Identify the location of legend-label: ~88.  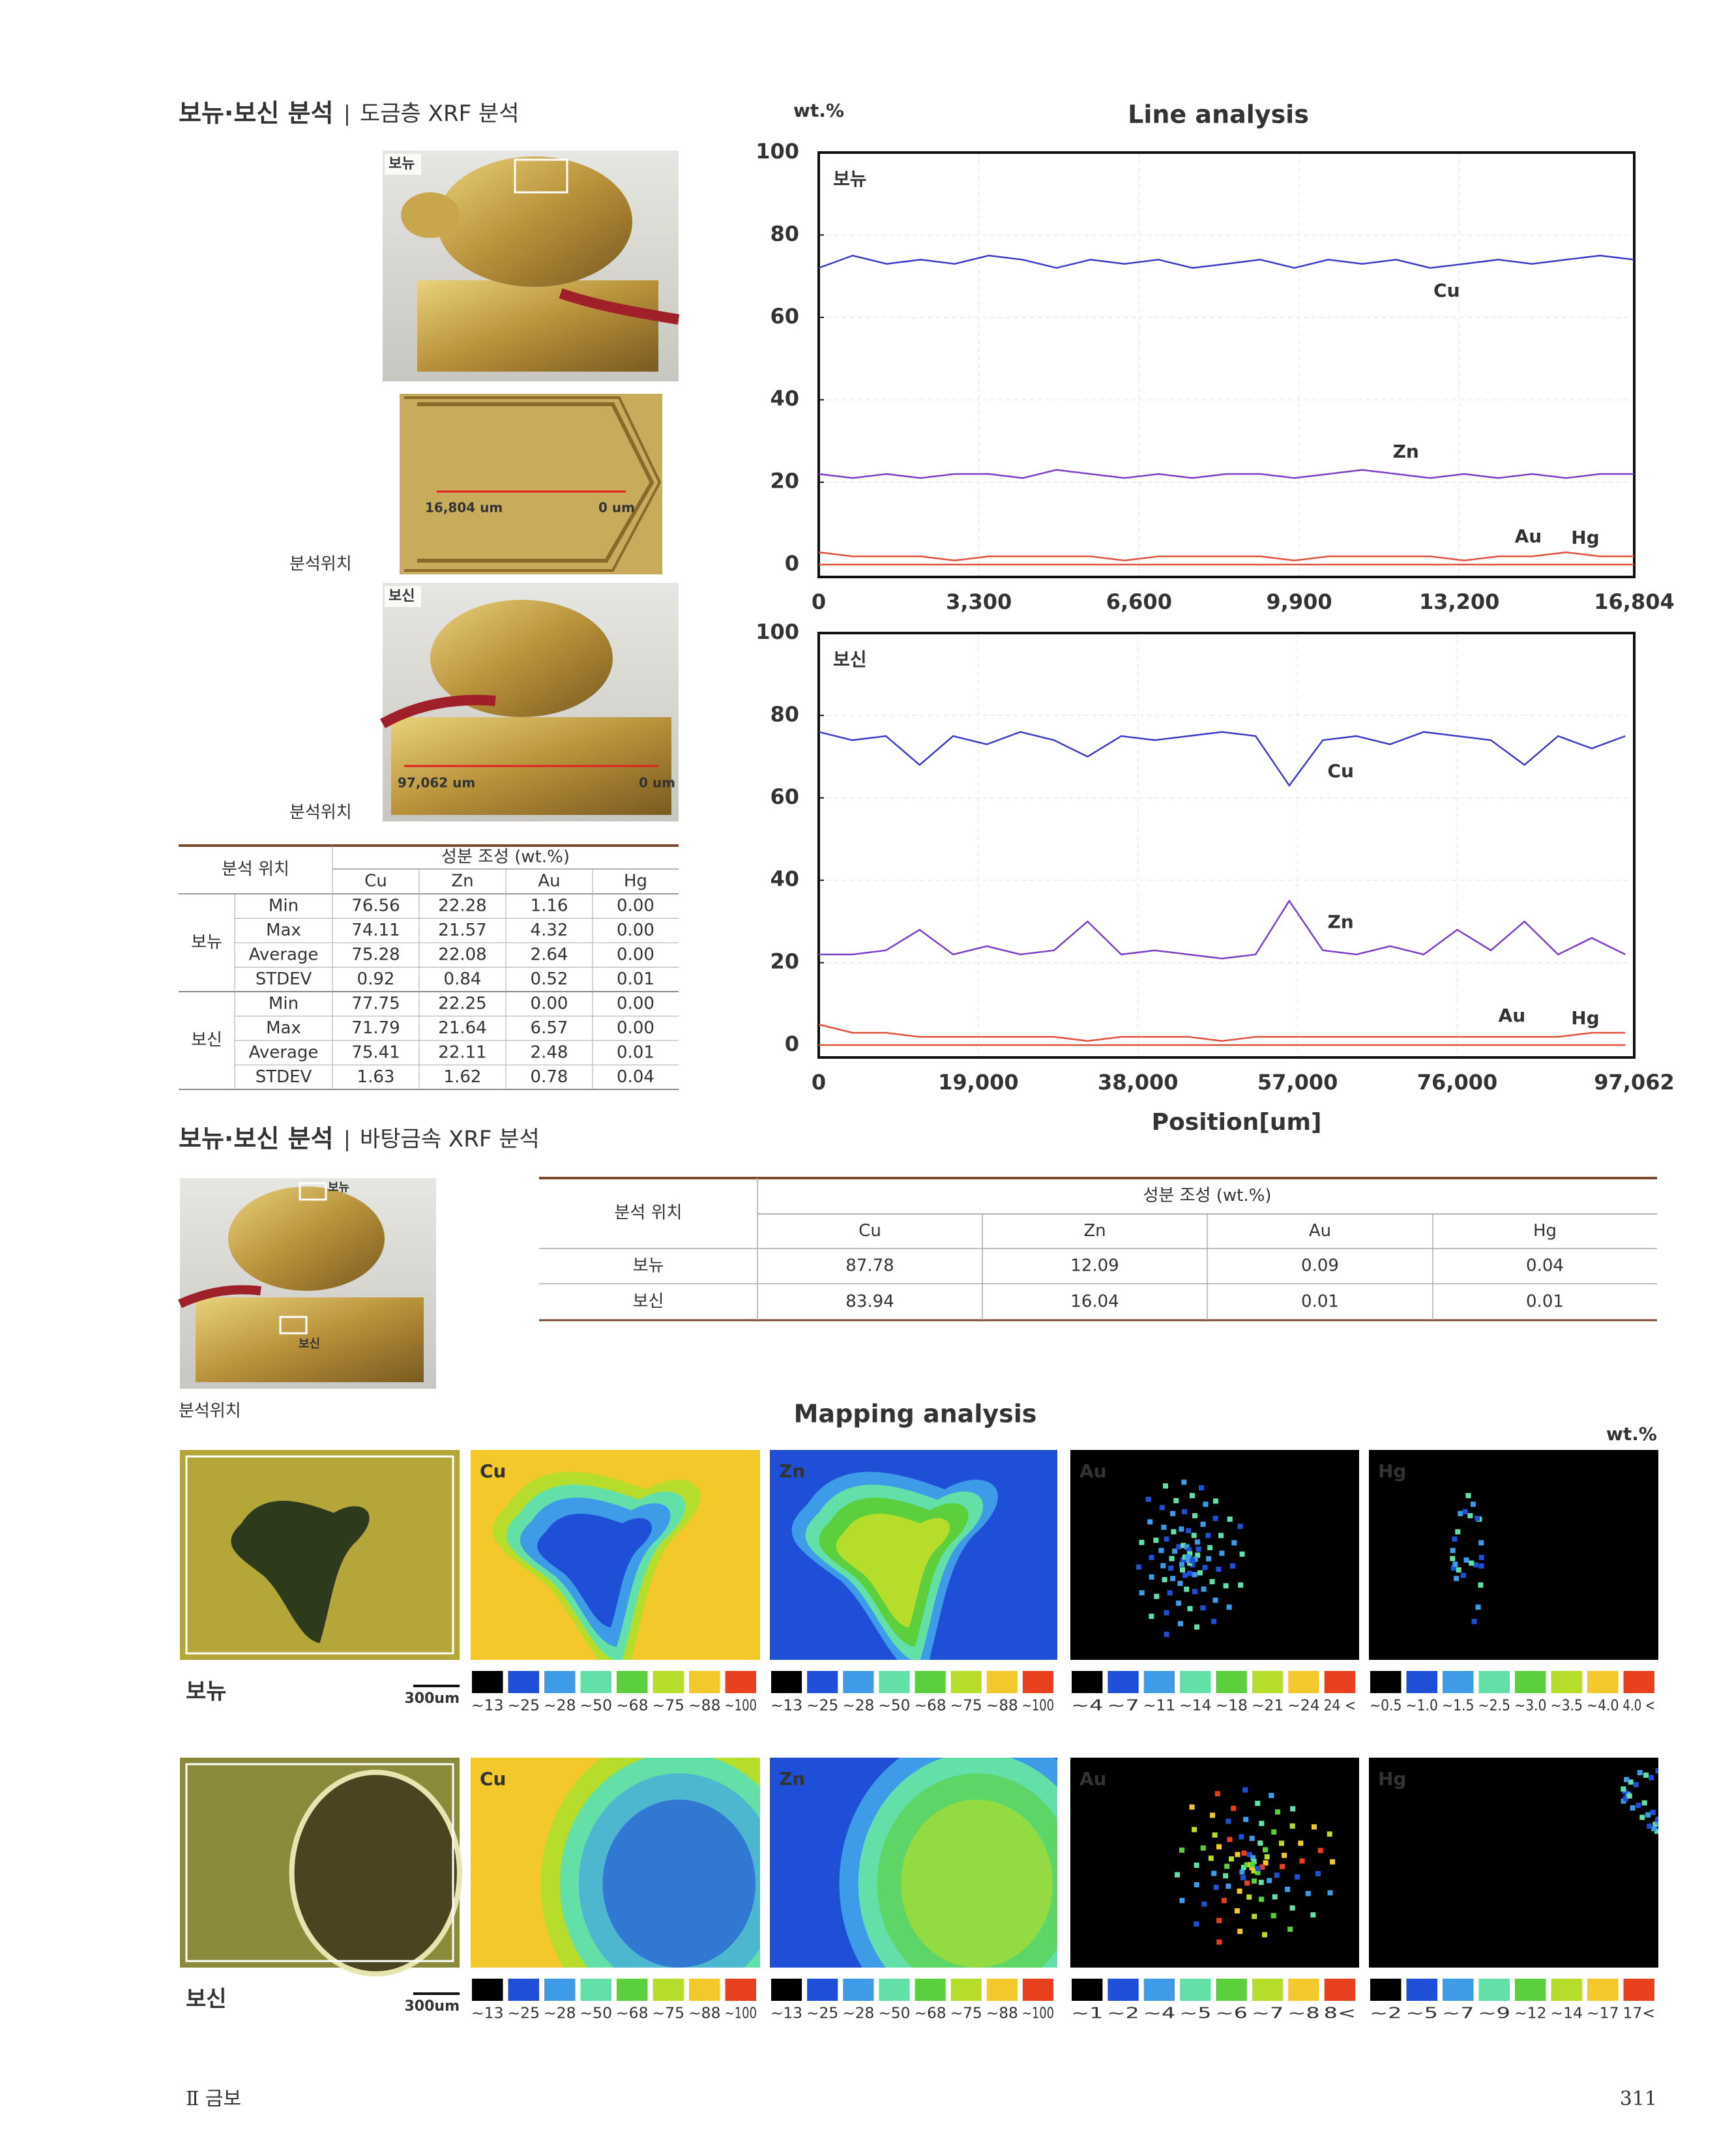
(704, 2013).